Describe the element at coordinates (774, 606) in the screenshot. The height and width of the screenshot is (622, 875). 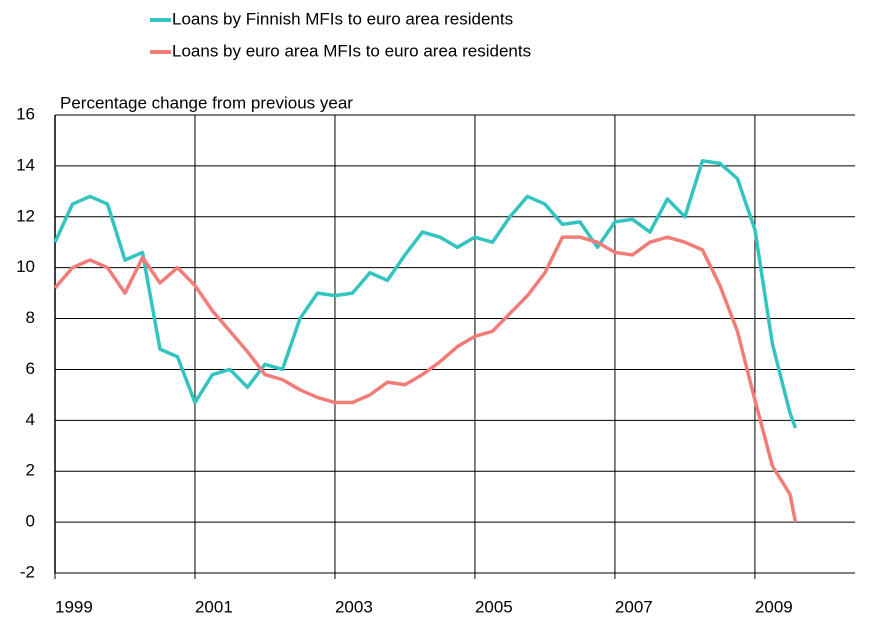
I see `x-tick-label: 2009` at that location.